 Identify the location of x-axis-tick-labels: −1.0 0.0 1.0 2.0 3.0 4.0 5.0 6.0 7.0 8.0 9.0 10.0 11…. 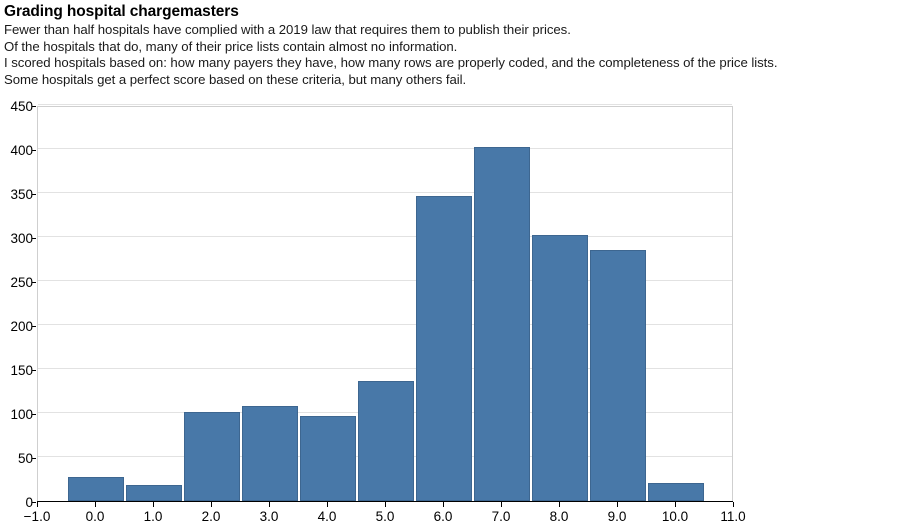
(385, 518).